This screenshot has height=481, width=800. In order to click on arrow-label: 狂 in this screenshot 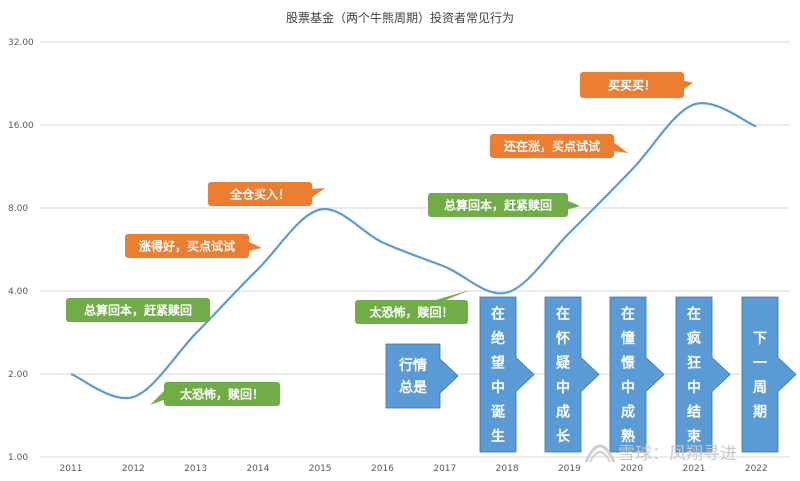, I will do `click(694, 362)`.